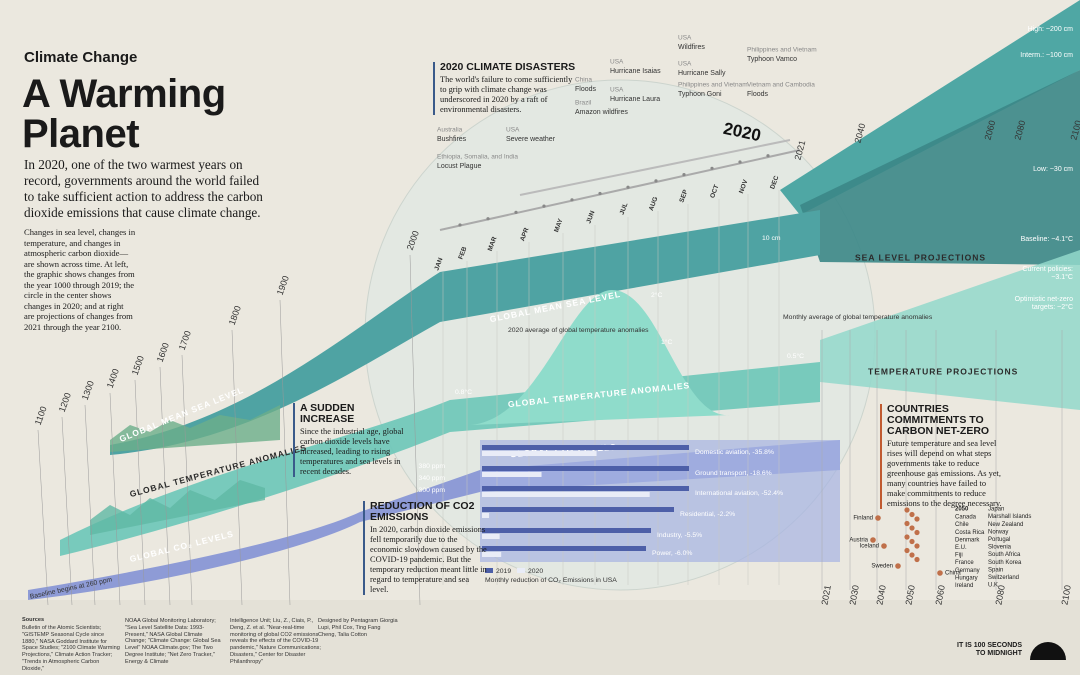 The height and width of the screenshot is (675, 1080). I want to click on year-label: 1500, so click(138, 365).